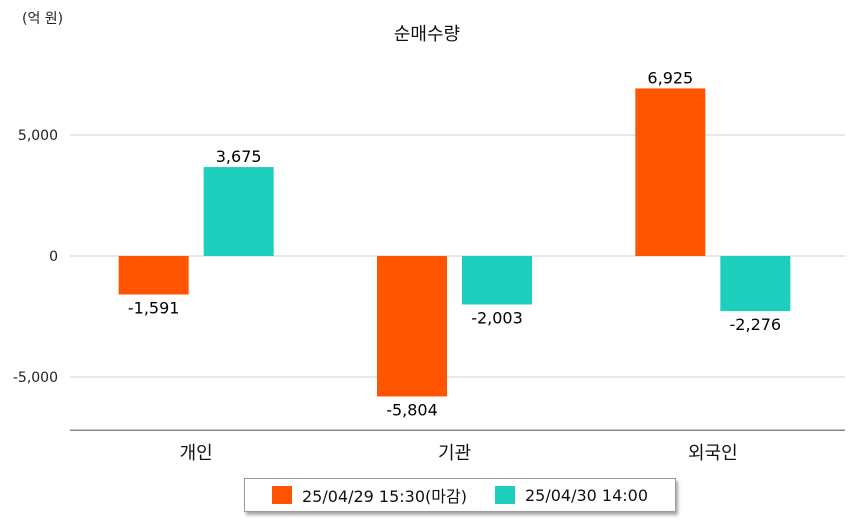 The image size is (854, 520). What do you see at coordinates (43, 19) in the screenshot?
I see `unit-label: (억 원)` at bounding box center [43, 19].